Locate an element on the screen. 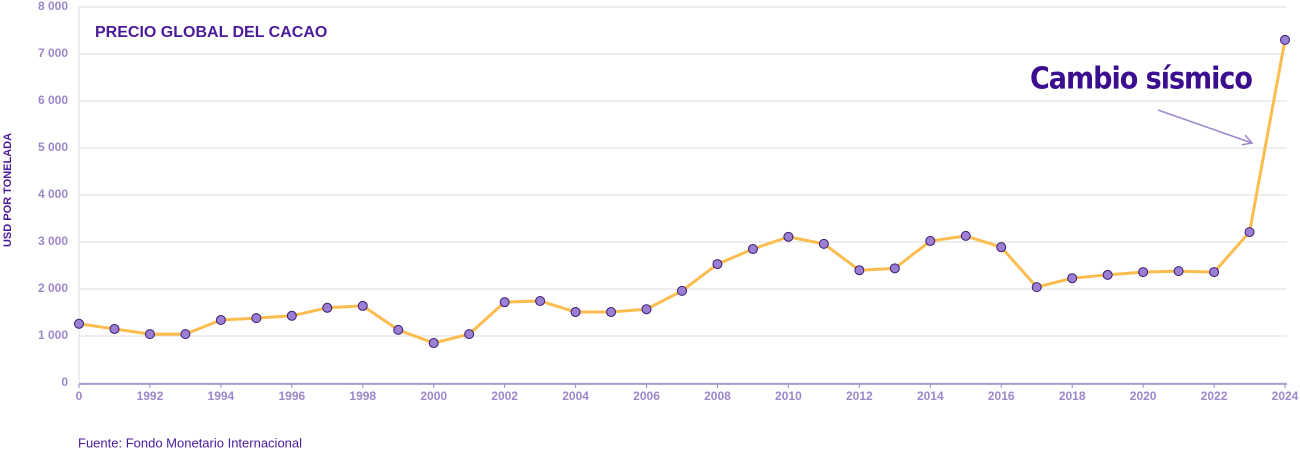  x-tick-label: 2024 is located at coordinates (1285, 396).